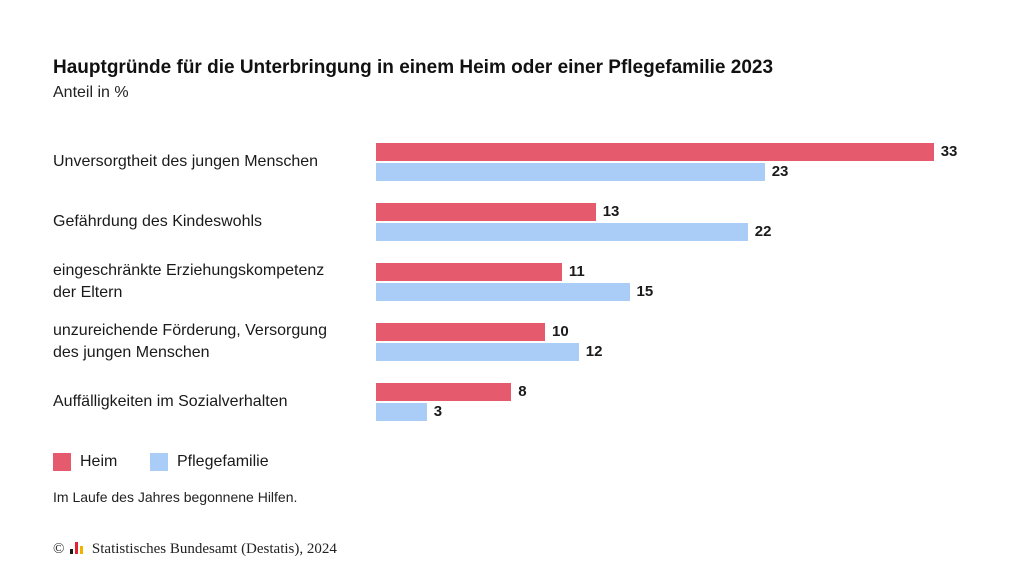 The width and height of the screenshot is (1024, 576). What do you see at coordinates (763, 231) in the screenshot?
I see `data-label-pflegefamilie: 22` at bounding box center [763, 231].